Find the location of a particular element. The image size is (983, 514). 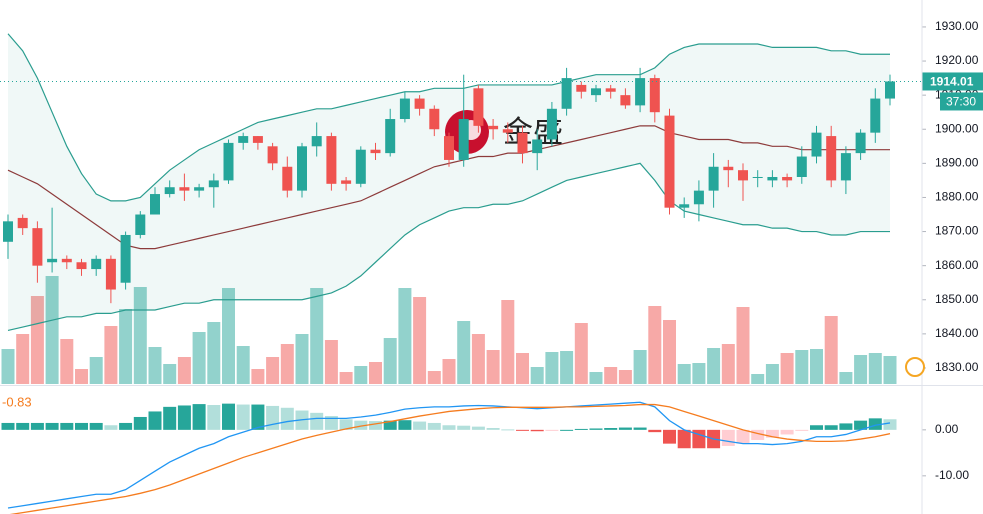

last-price-label: 1914.01 is located at coordinates (952, 82).